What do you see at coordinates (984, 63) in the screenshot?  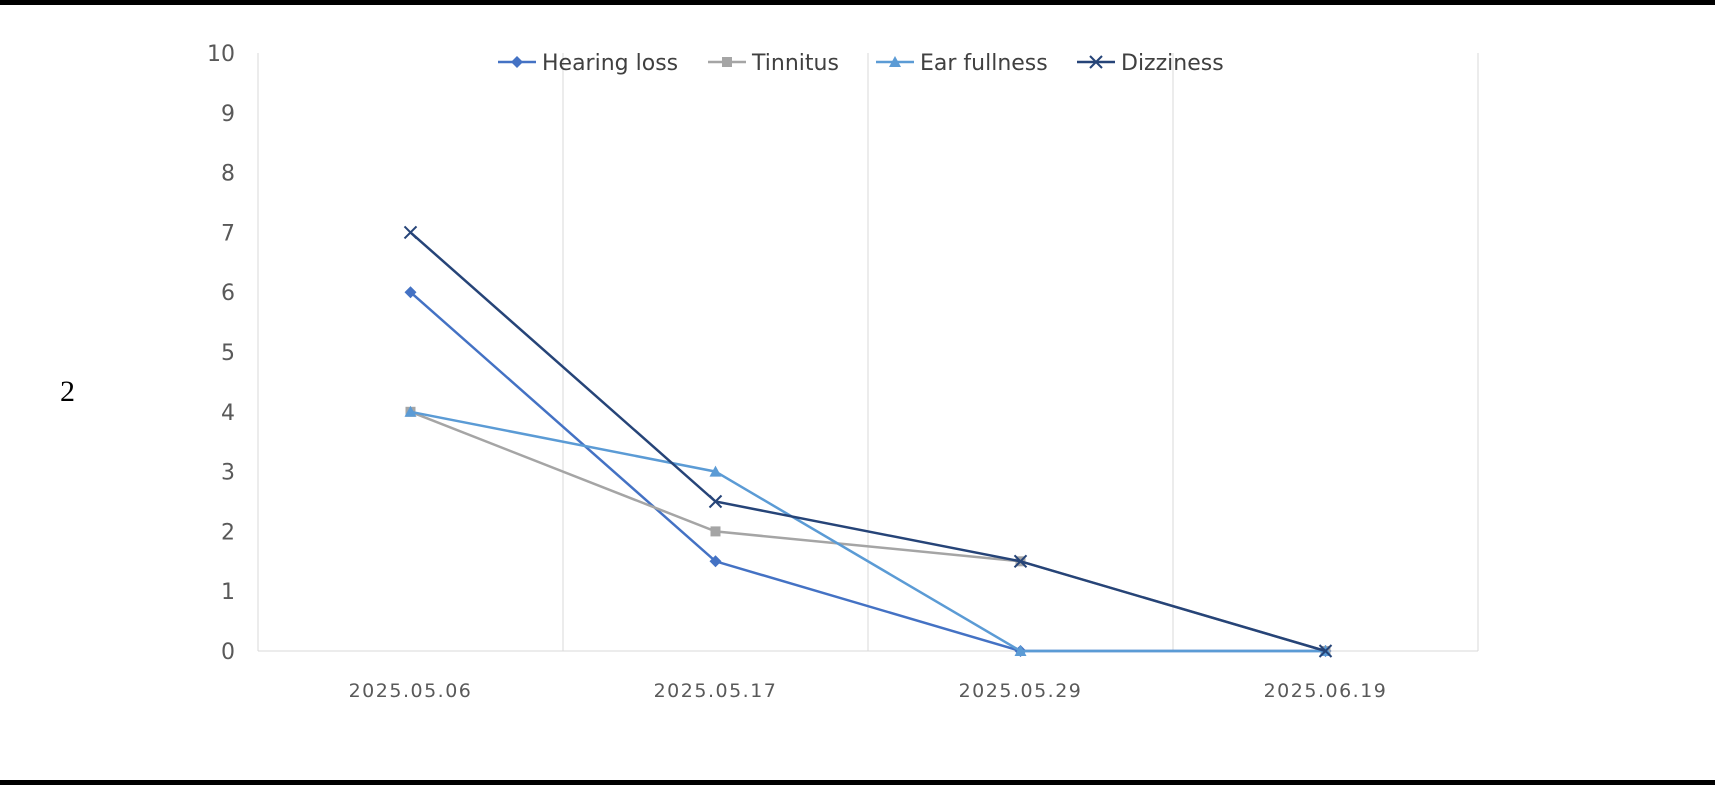 I see `legend-label: Ear fullness` at bounding box center [984, 63].